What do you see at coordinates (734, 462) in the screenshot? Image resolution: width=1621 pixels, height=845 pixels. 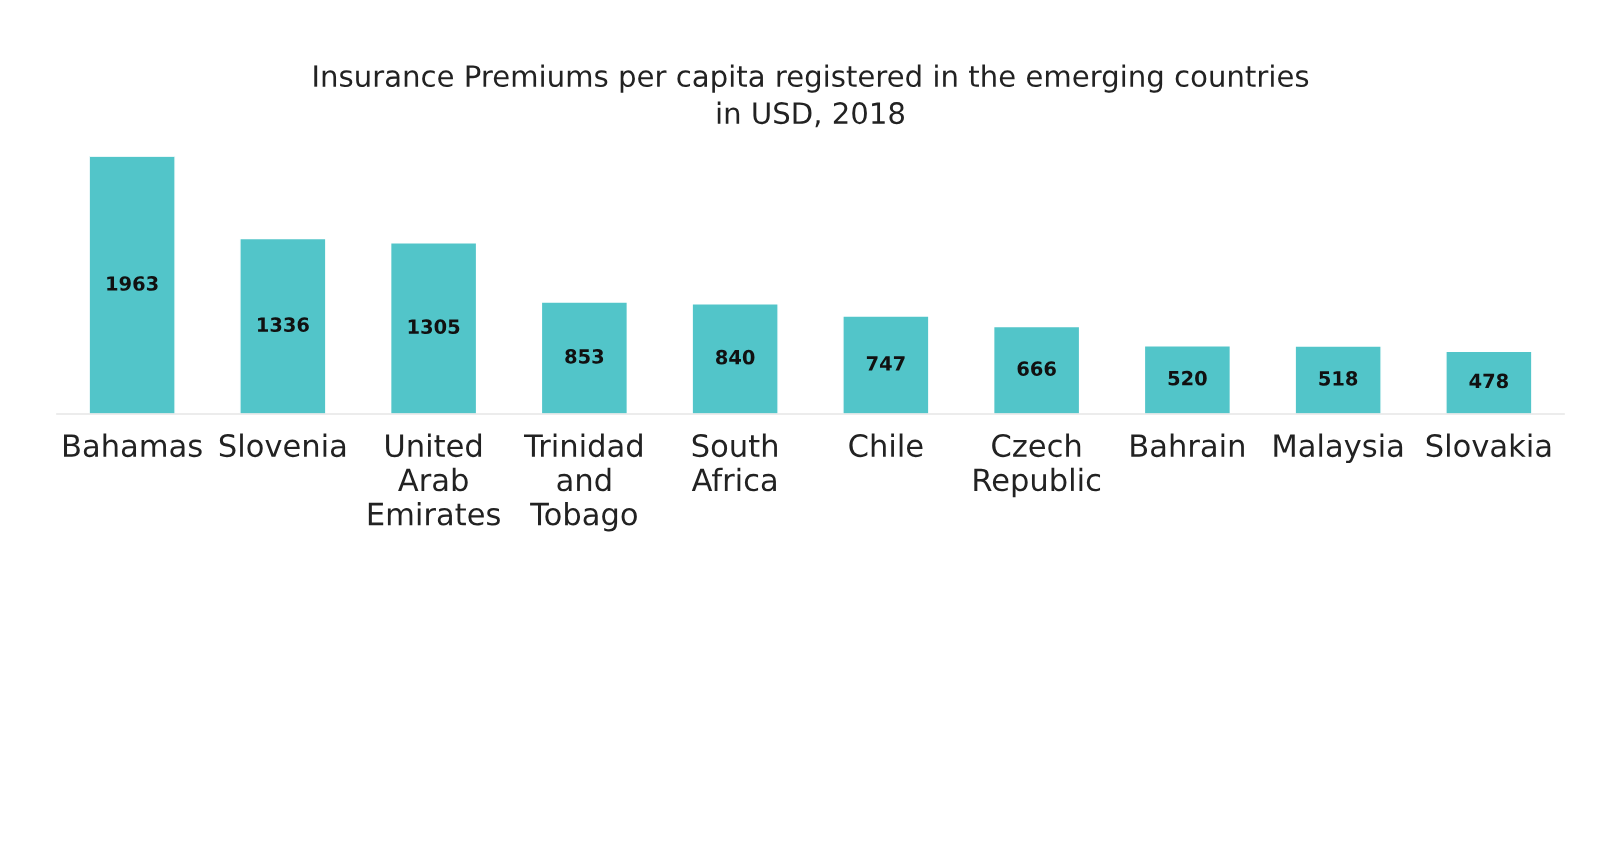 I see `x-tick-label: South Africa` at bounding box center [734, 462].